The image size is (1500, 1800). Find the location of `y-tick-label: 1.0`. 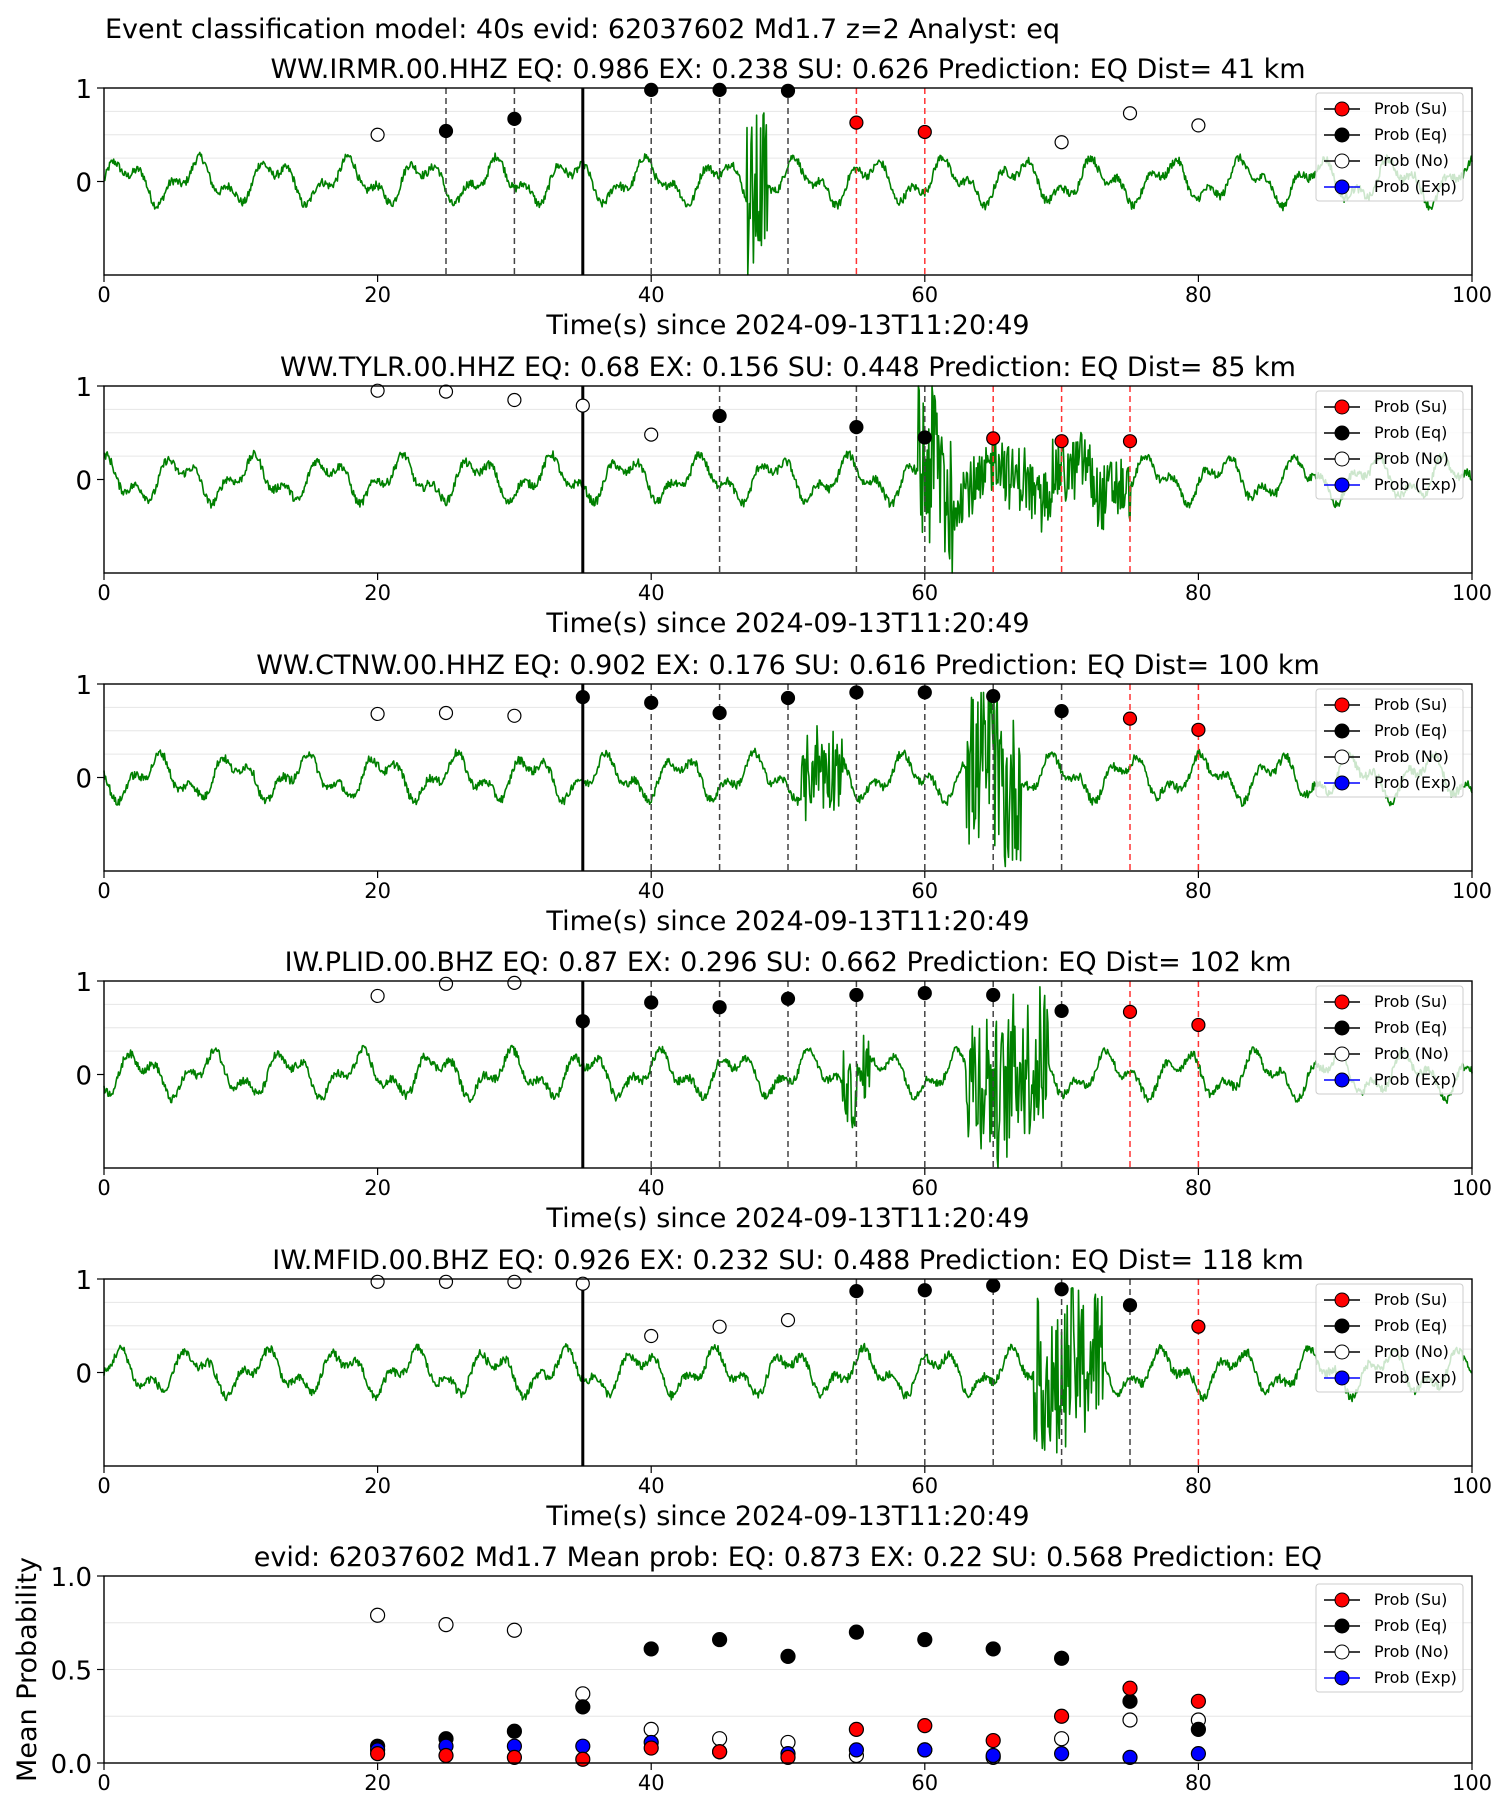

y-tick-label: 1.0 is located at coordinates (71, 1578).